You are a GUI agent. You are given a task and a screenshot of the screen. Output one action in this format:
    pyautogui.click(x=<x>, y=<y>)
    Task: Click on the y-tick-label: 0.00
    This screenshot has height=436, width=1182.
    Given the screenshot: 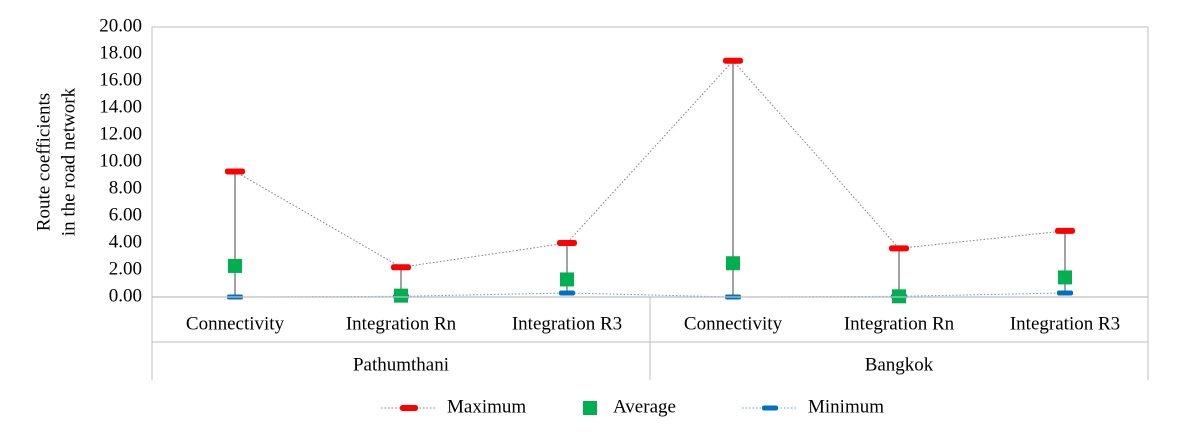 What is the action you would take?
    pyautogui.click(x=125, y=295)
    